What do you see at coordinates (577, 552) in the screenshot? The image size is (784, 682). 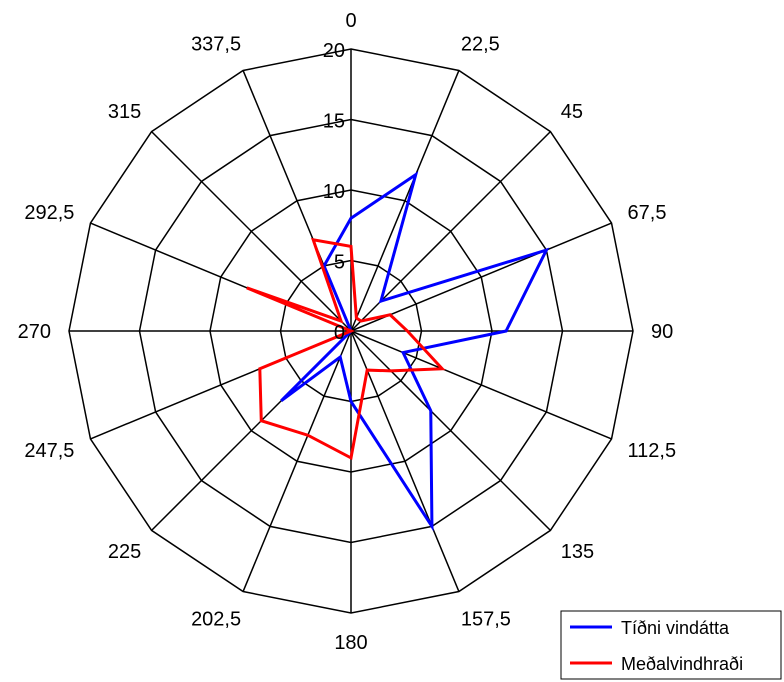 I see `direction-label-6: 135` at bounding box center [577, 552].